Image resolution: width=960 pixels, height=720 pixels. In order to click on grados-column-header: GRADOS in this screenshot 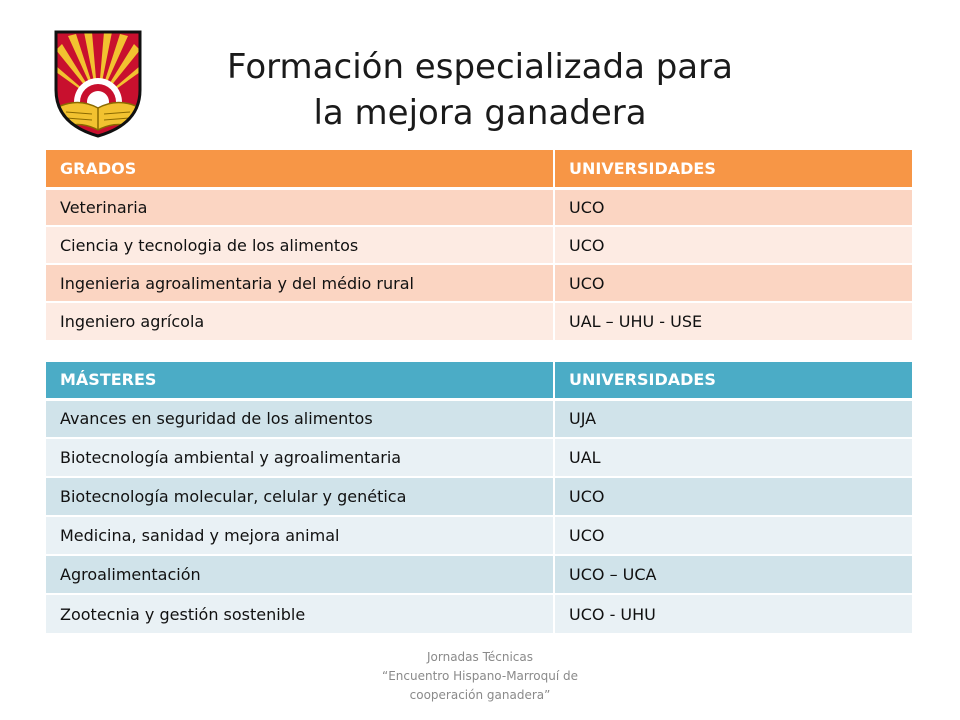, I will do `click(300, 170)`.